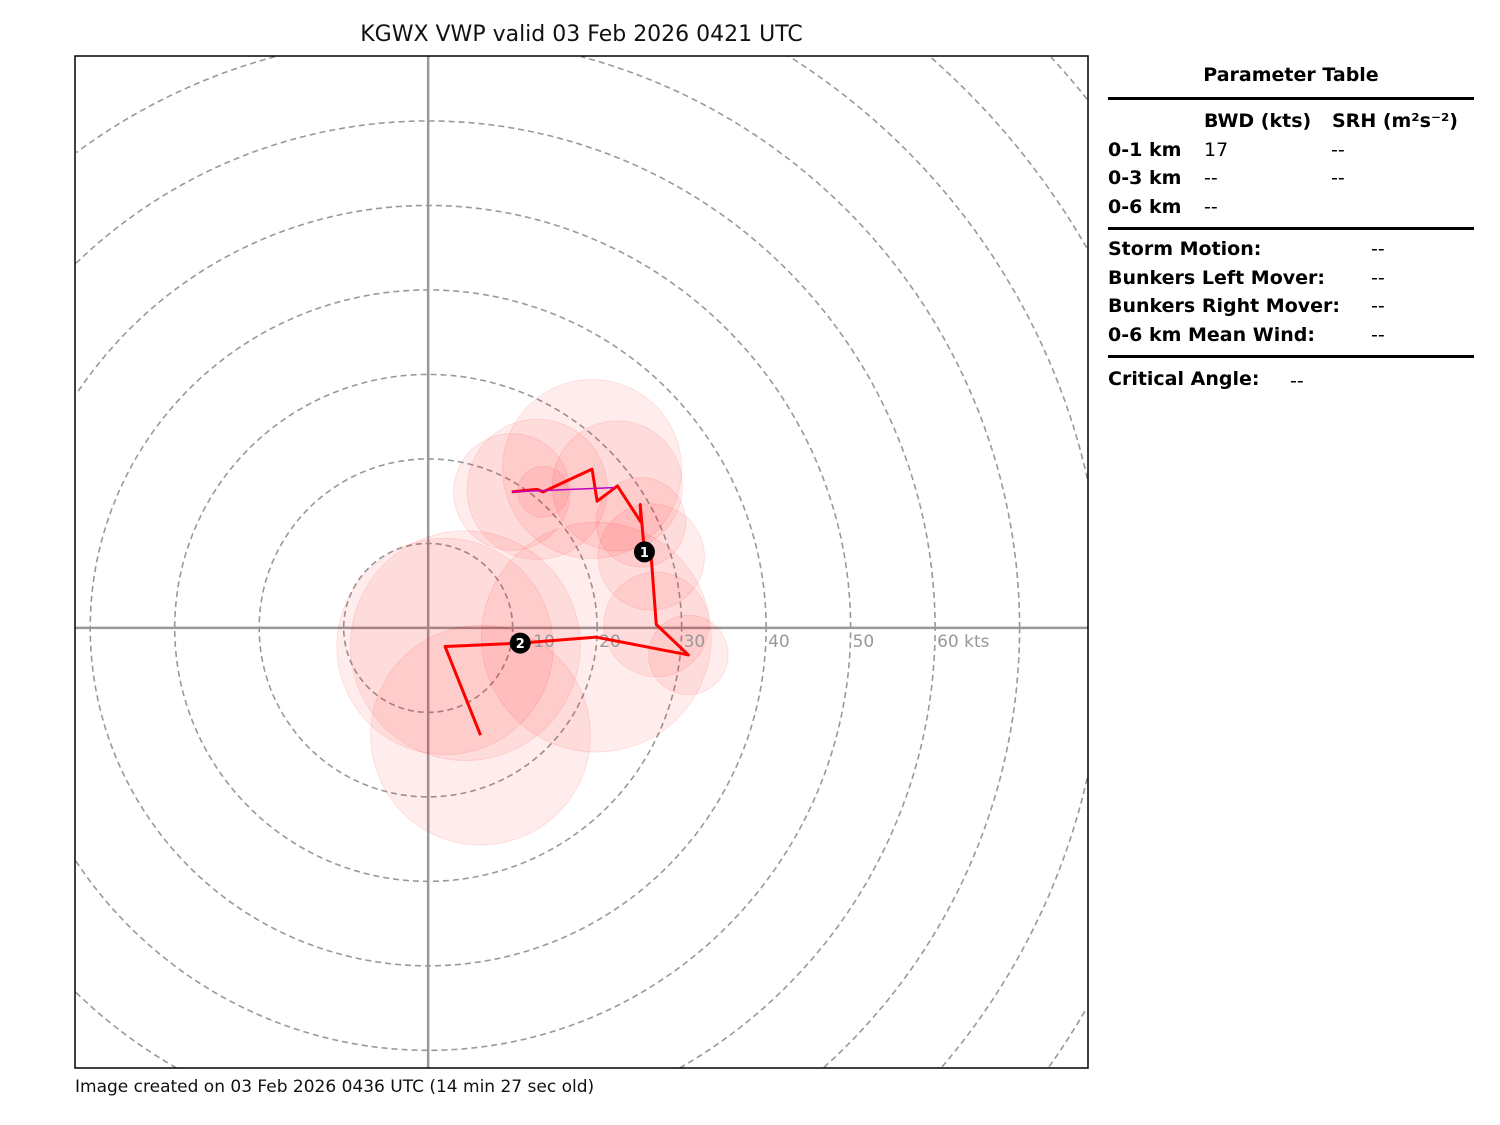 The height and width of the screenshot is (1125, 1500). Describe the element at coordinates (963, 642) in the screenshot. I see `ring-label: 60 kts` at that location.